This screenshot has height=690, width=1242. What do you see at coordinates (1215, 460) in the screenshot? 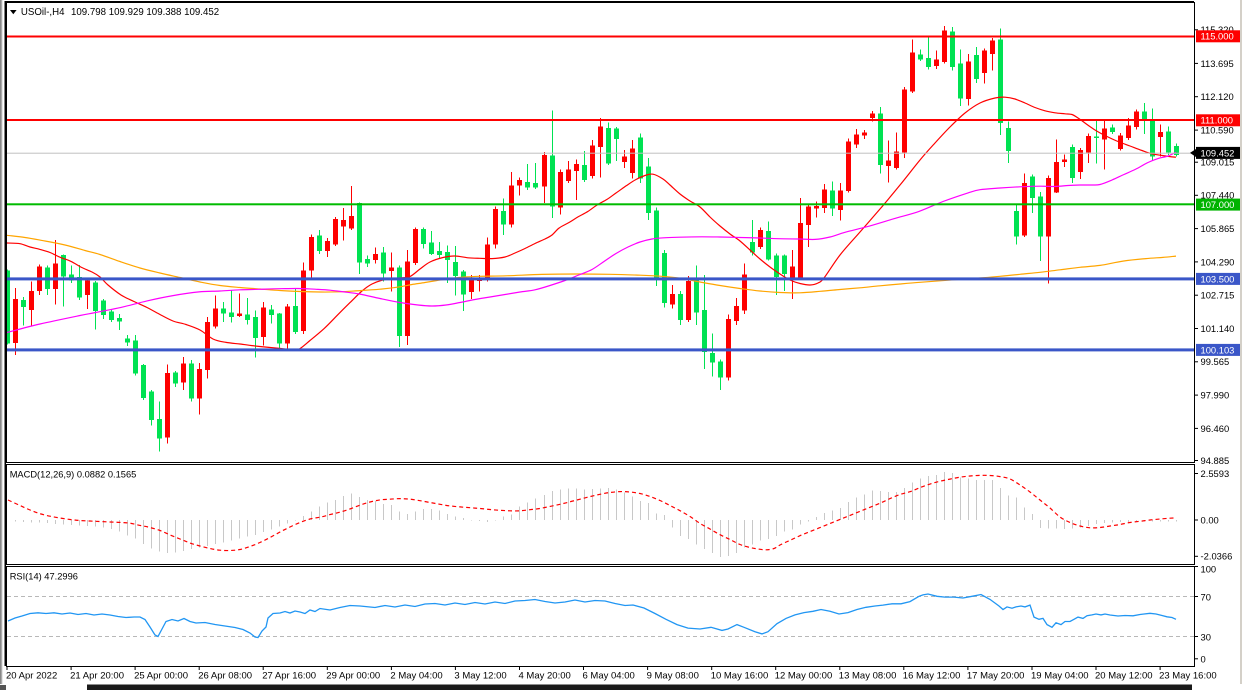
I see `svg-text: 94.885` at bounding box center [1215, 460].